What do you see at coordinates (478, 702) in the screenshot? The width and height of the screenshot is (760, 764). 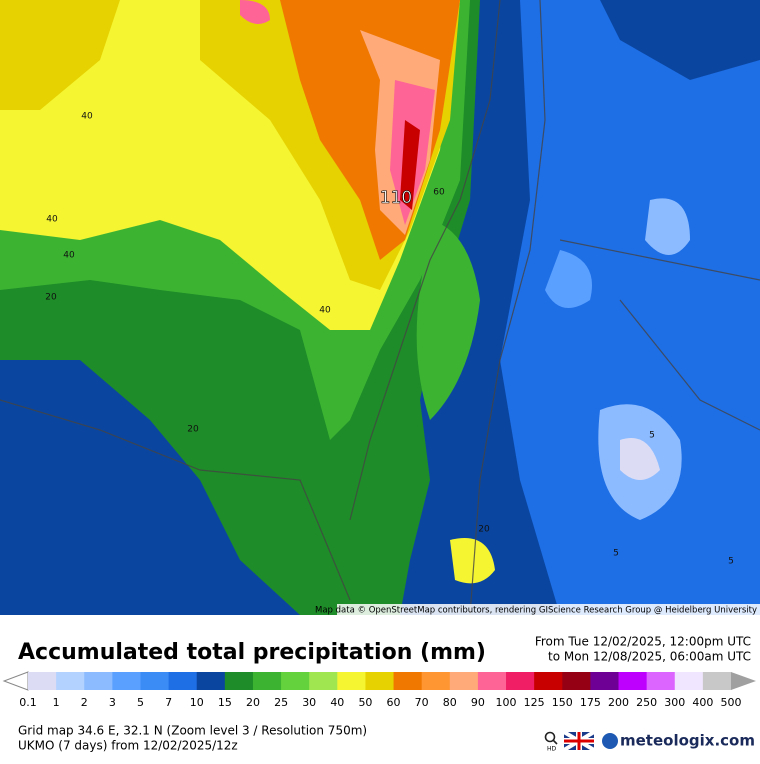 I see `scale-label: 90` at bounding box center [478, 702].